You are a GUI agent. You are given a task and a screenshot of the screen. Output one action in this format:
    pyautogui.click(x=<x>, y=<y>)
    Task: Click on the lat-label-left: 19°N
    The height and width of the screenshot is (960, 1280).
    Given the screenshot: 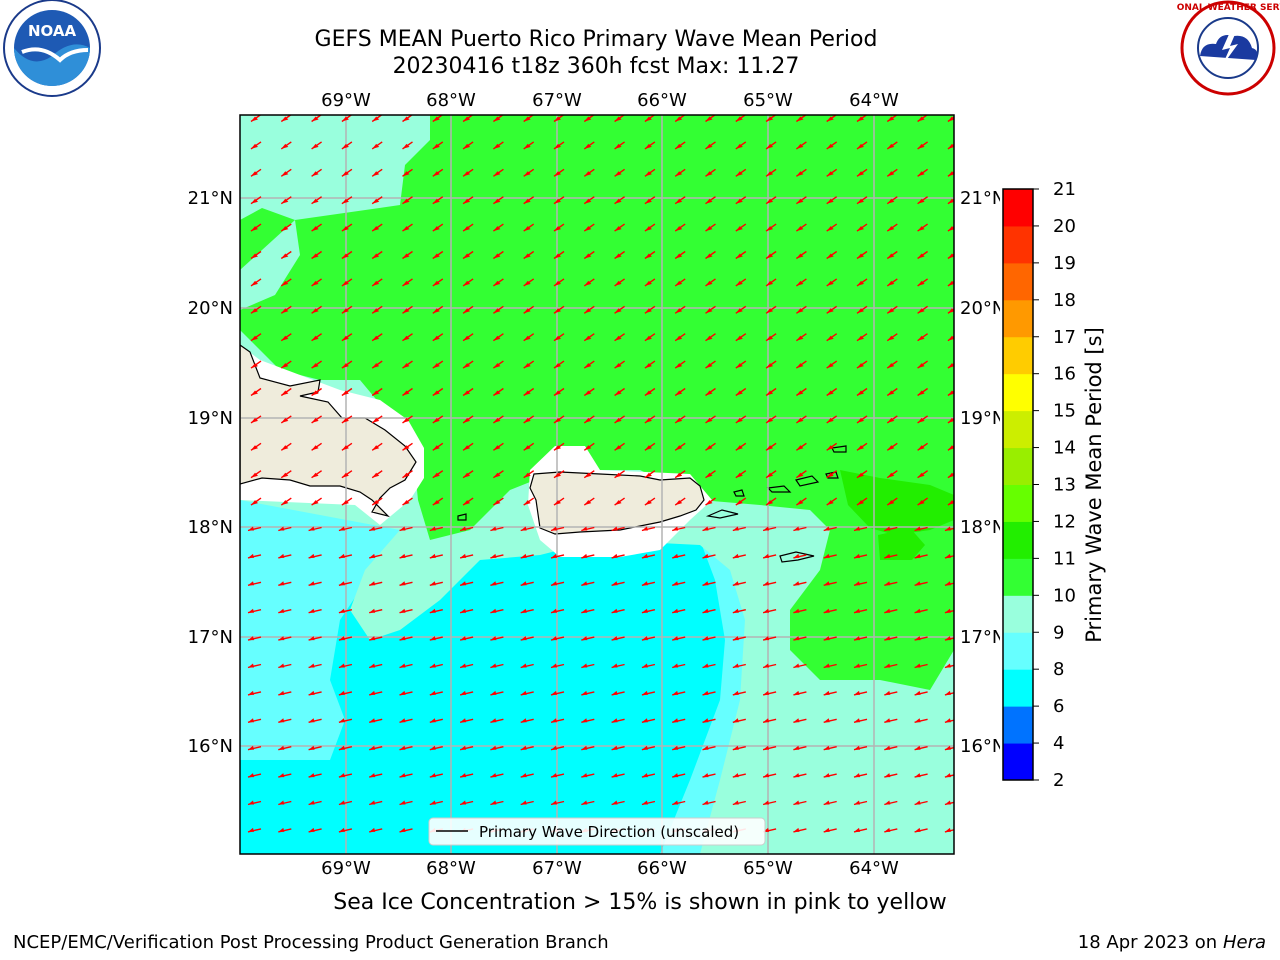 What is the action you would take?
    pyautogui.click(x=210, y=418)
    